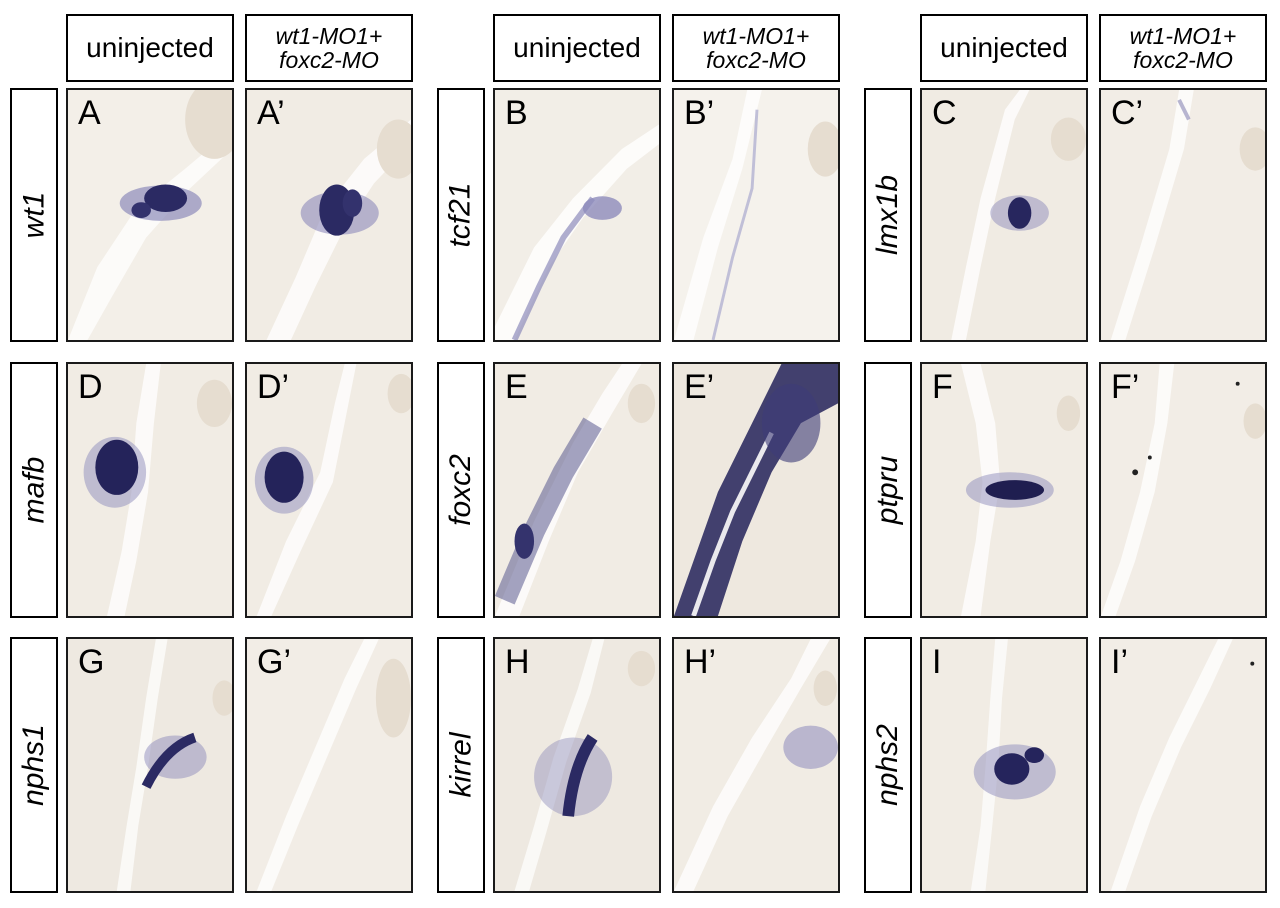 This screenshot has height=908, width=1280. Describe the element at coordinates (274, 662) in the screenshot. I see `panel-letter: G’` at that location.